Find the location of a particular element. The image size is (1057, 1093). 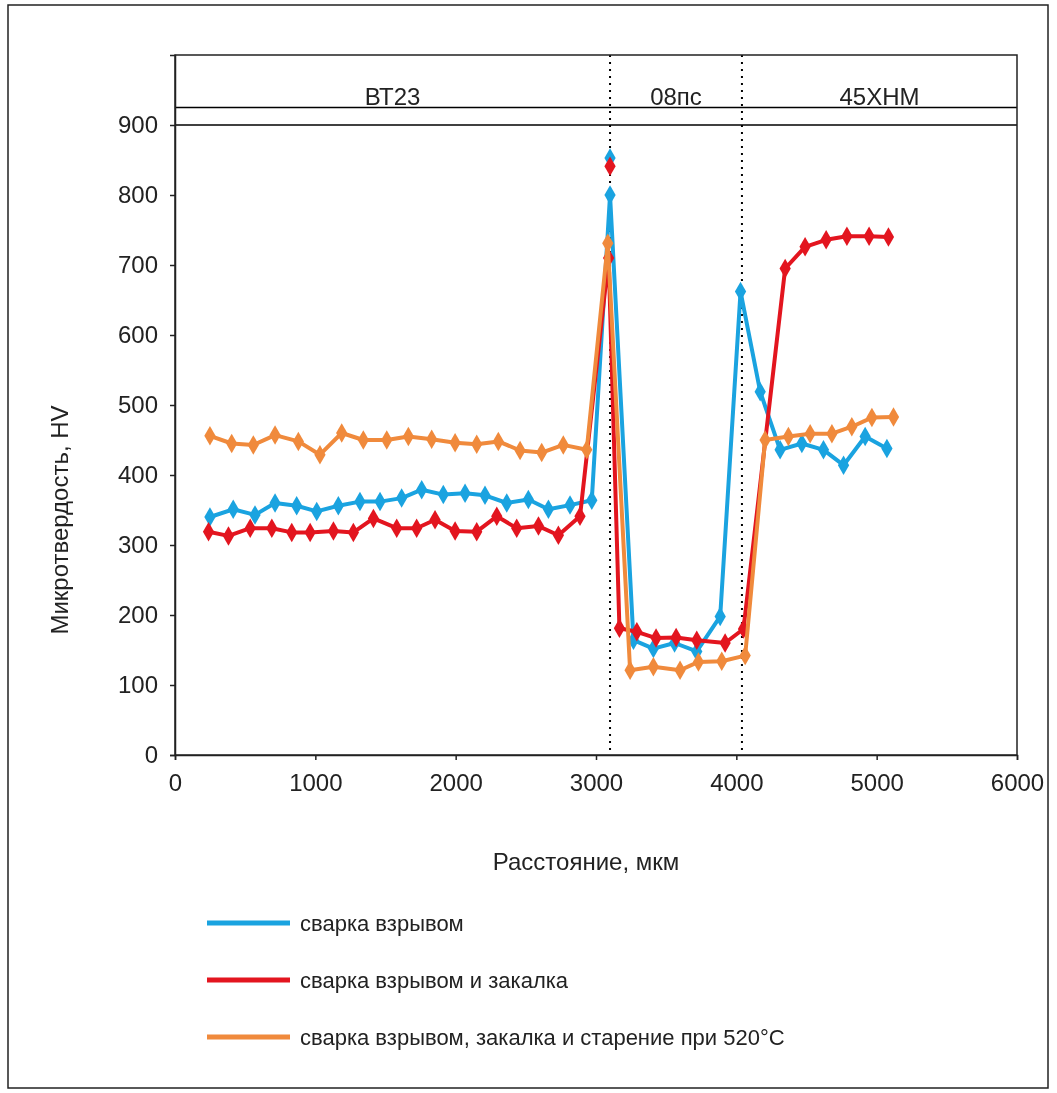

y-tick-label: 500 is located at coordinates (137, 405).